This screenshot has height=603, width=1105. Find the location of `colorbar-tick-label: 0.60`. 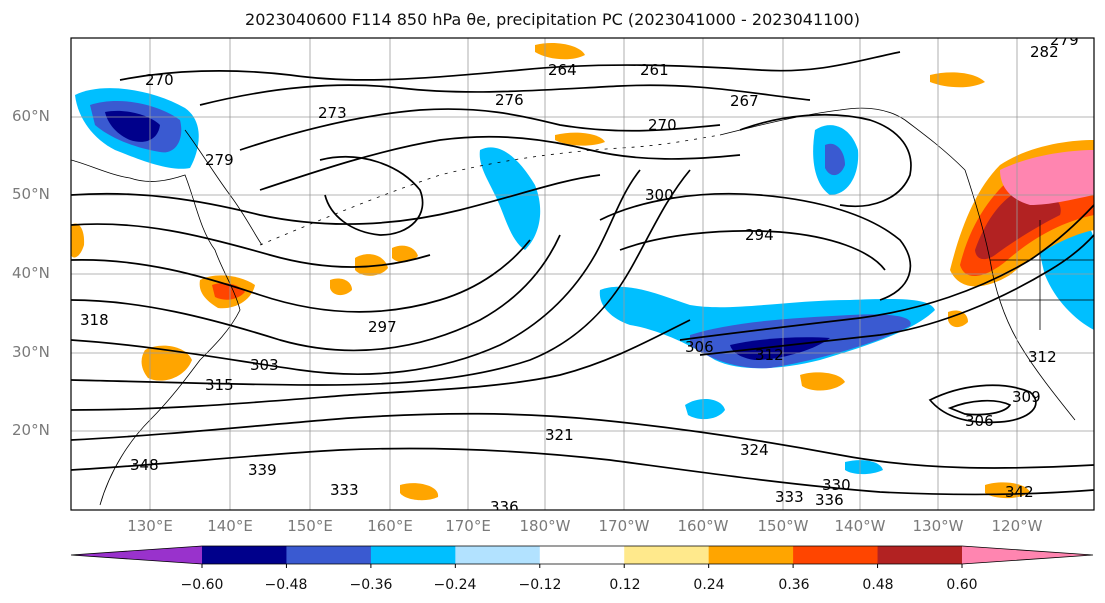

colorbar-tick-label: 0.60 is located at coordinates (962, 585).